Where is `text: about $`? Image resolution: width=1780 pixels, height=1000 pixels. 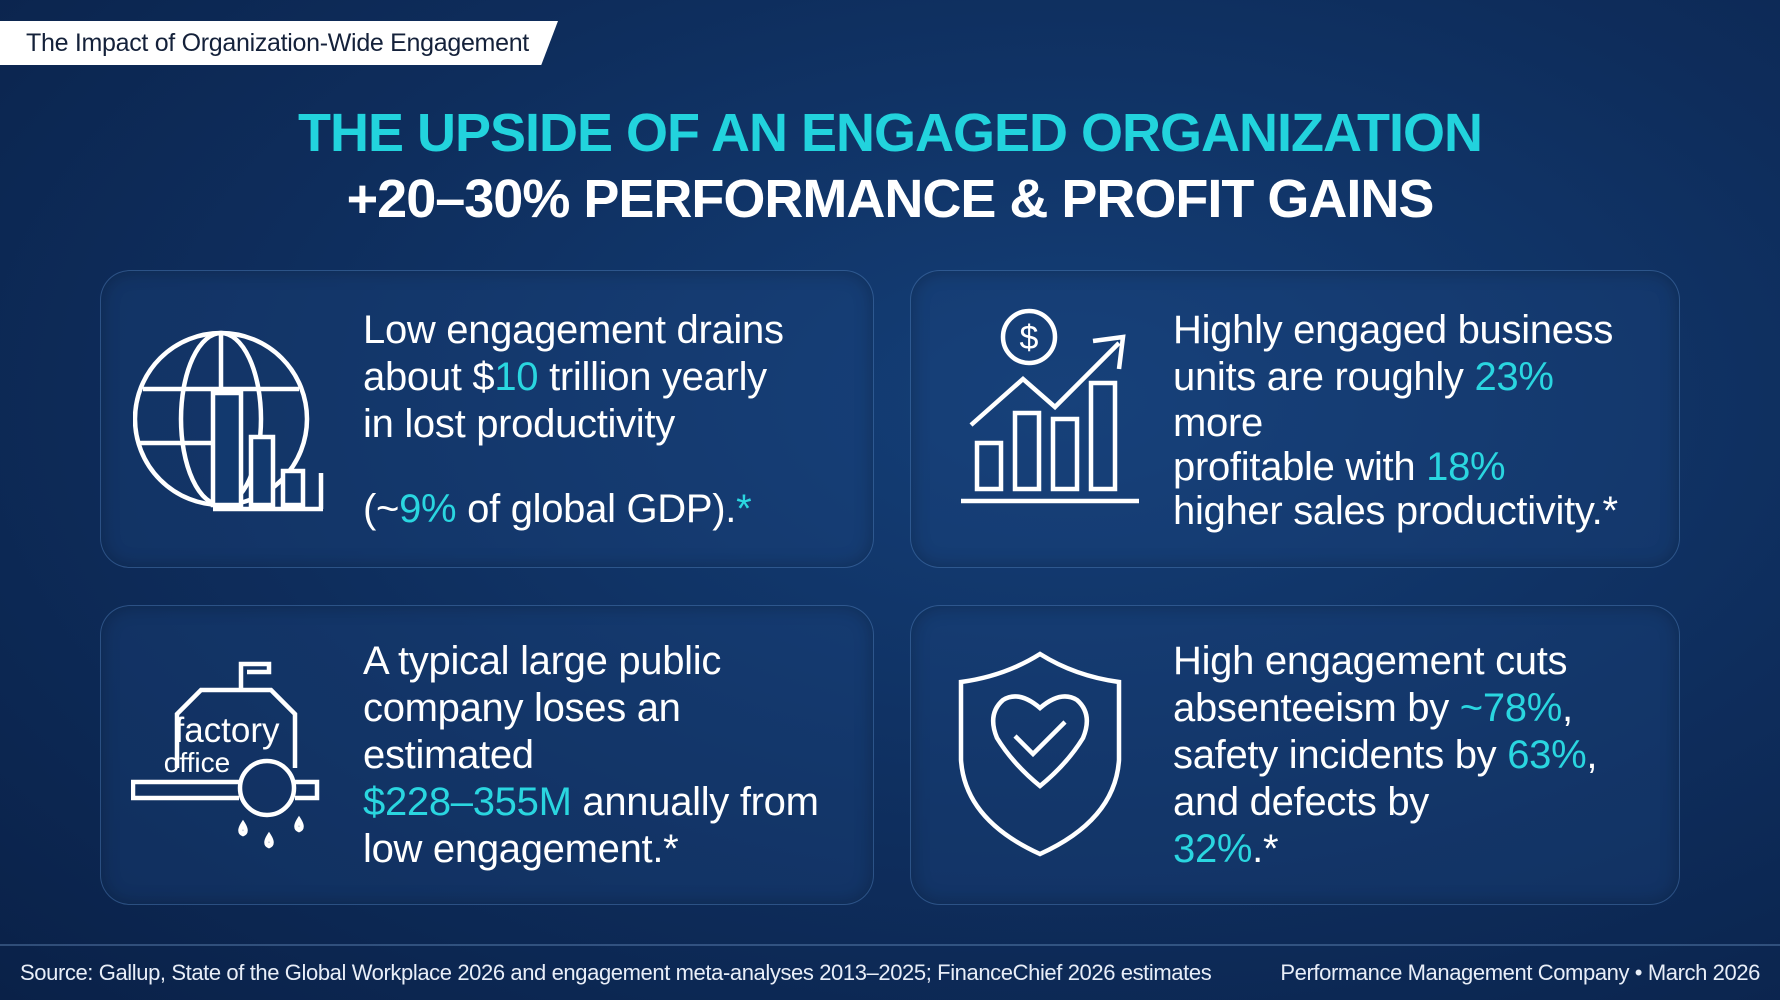
text: about $ is located at coordinates (429, 377).